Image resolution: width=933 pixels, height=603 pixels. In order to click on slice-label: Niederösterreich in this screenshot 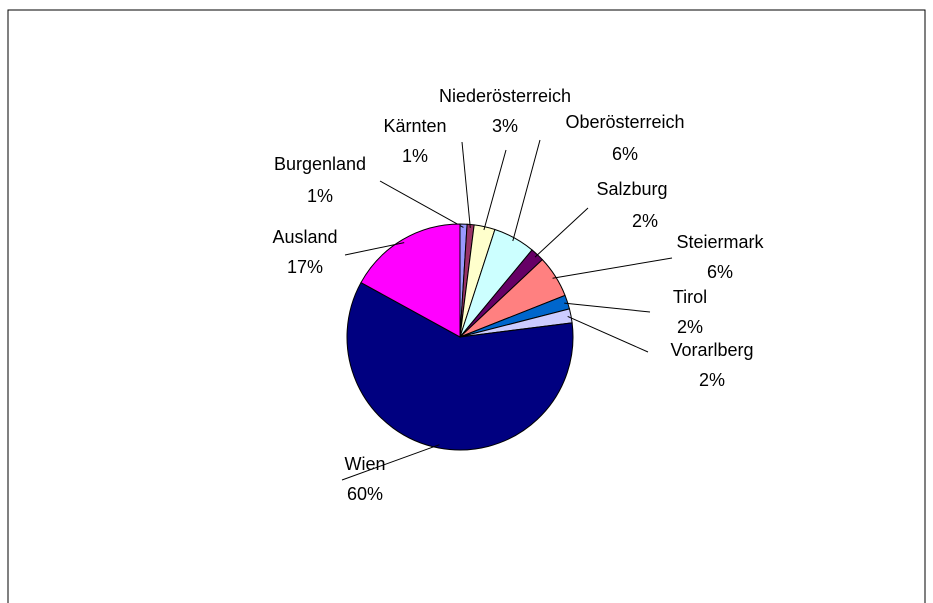, I will do `click(505, 96)`.